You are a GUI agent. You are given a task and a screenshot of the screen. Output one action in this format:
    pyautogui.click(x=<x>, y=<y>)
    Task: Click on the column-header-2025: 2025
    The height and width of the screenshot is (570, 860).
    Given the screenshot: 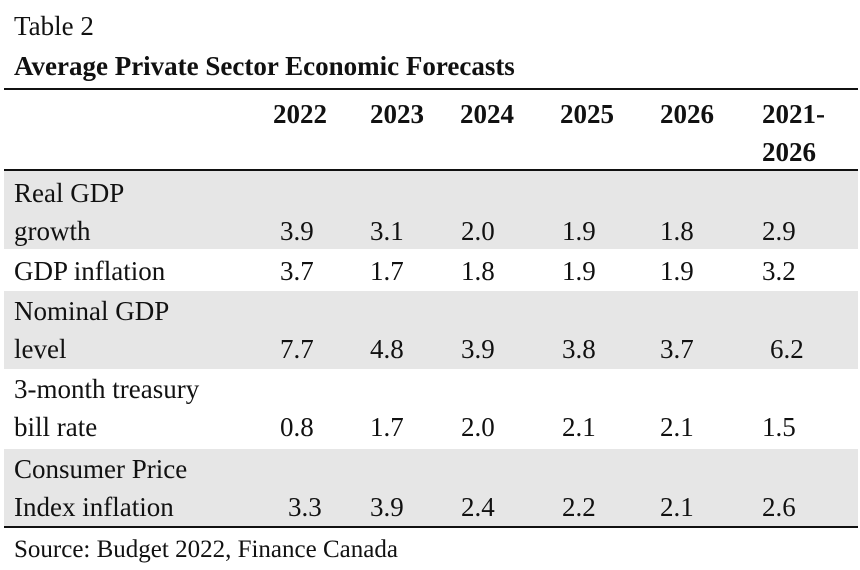 What is the action you would take?
    pyautogui.click(x=587, y=114)
    